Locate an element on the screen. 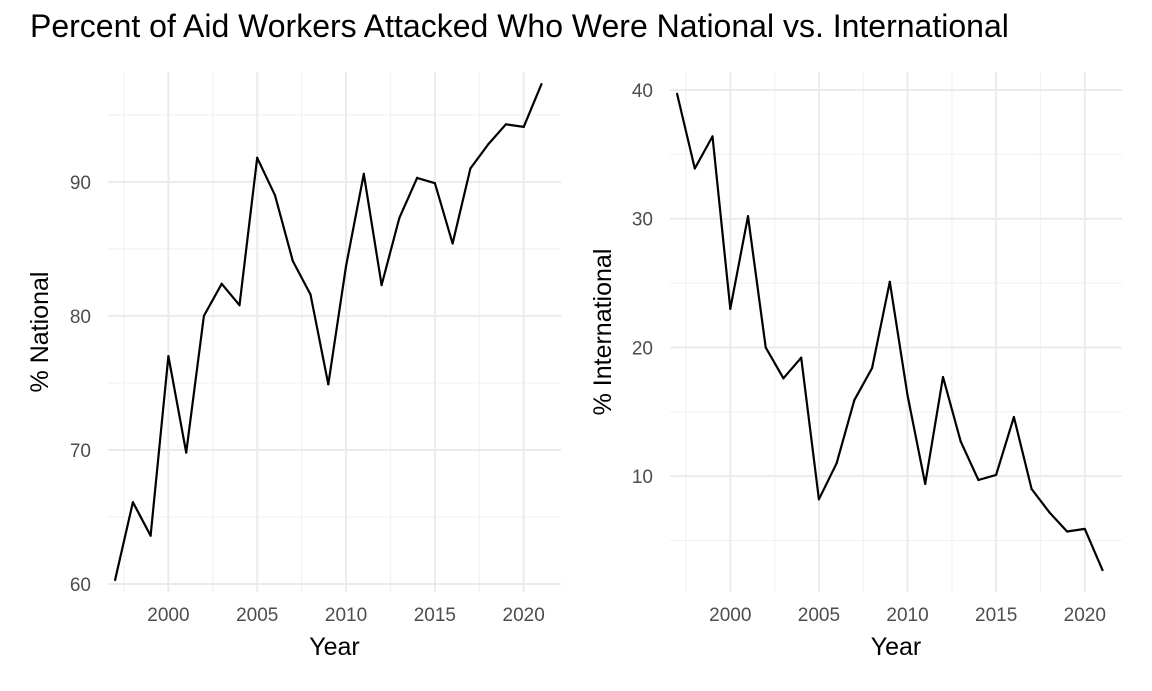 The image size is (1152, 691). y-tick-label: 70 is located at coordinates (80, 451).